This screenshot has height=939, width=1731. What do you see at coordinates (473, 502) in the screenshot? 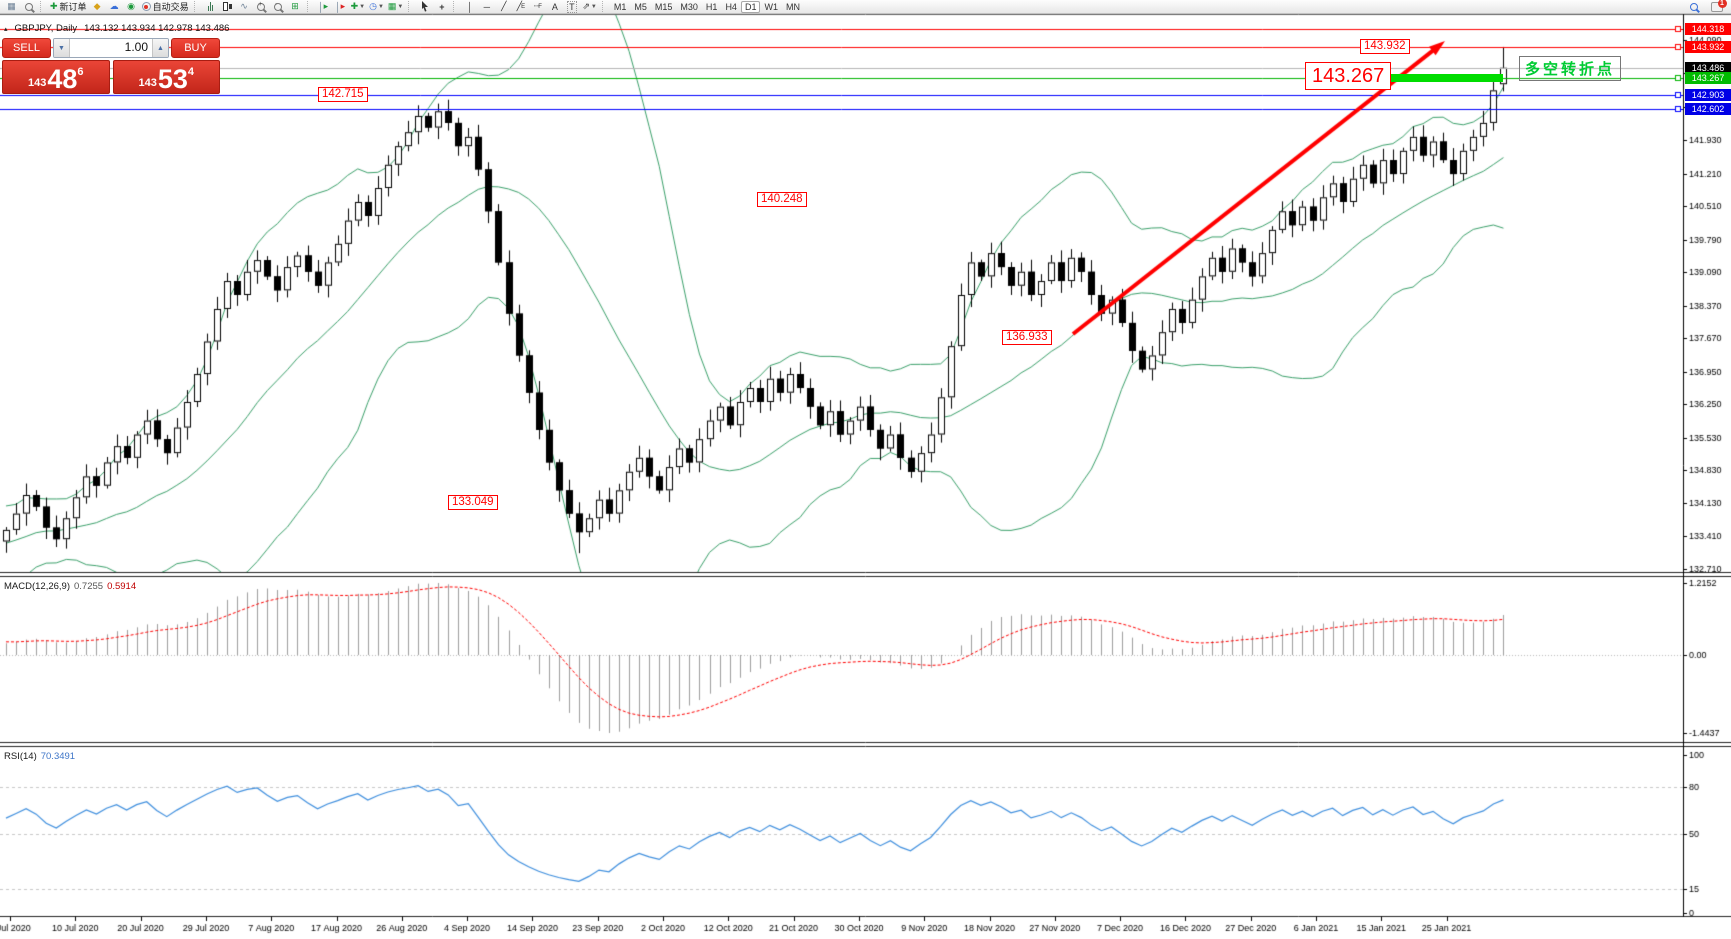
I see `price-annotation: 133.049` at bounding box center [473, 502].